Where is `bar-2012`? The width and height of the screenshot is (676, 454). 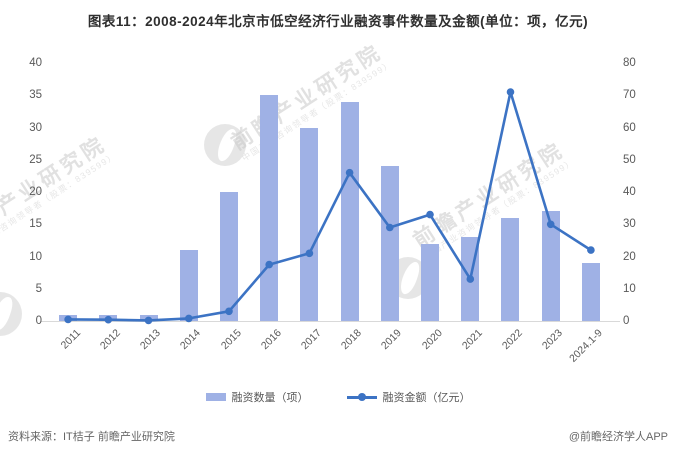
bar-2012 is located at coordinates (108, 317).